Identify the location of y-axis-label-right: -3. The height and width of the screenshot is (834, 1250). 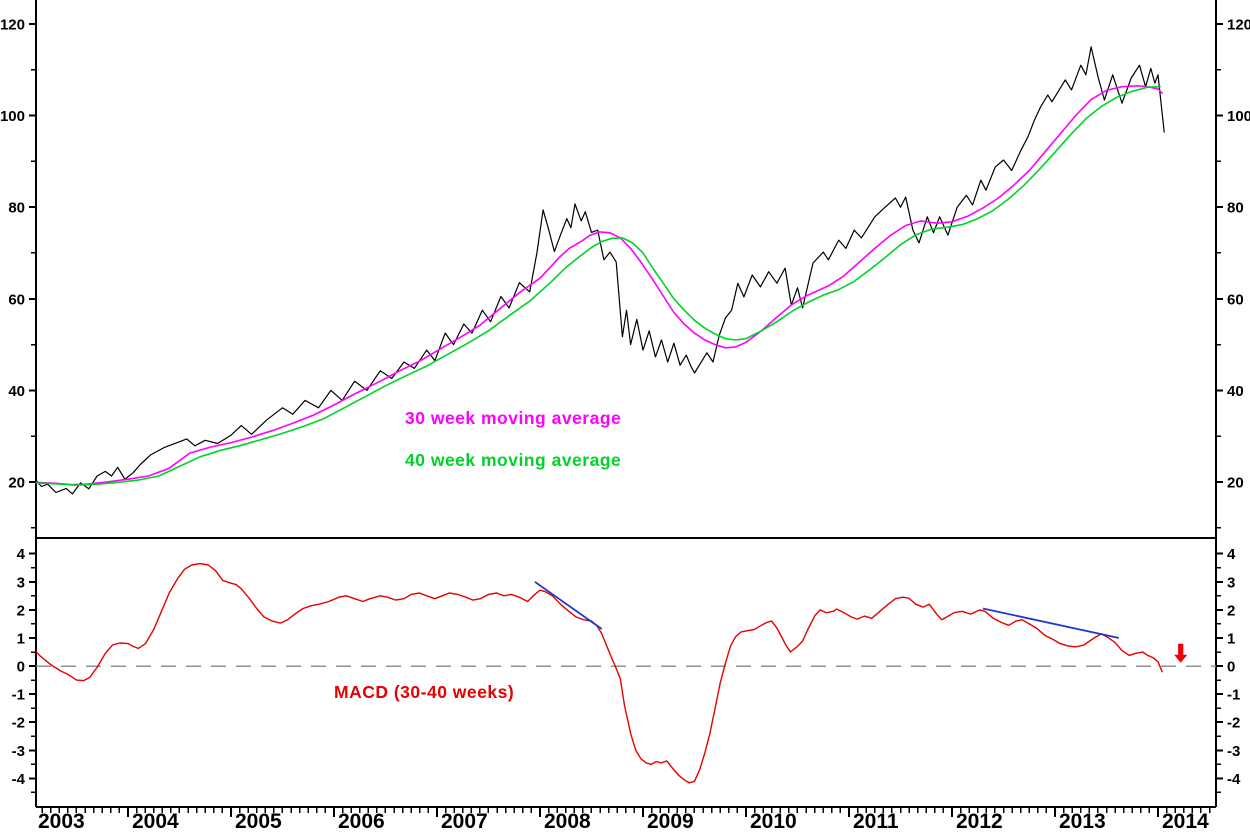
(1233, 751).